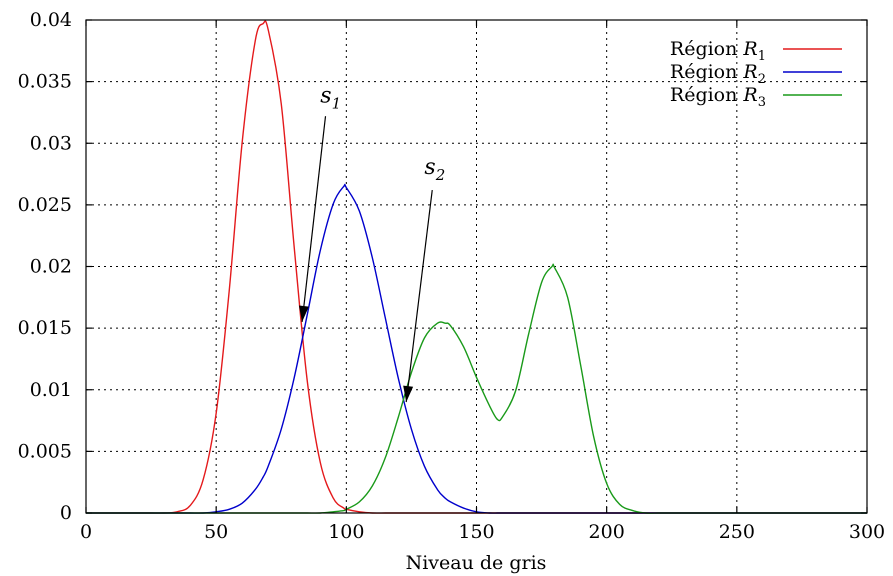  I want to click on x-tick-label: 300, so click(867, 532).